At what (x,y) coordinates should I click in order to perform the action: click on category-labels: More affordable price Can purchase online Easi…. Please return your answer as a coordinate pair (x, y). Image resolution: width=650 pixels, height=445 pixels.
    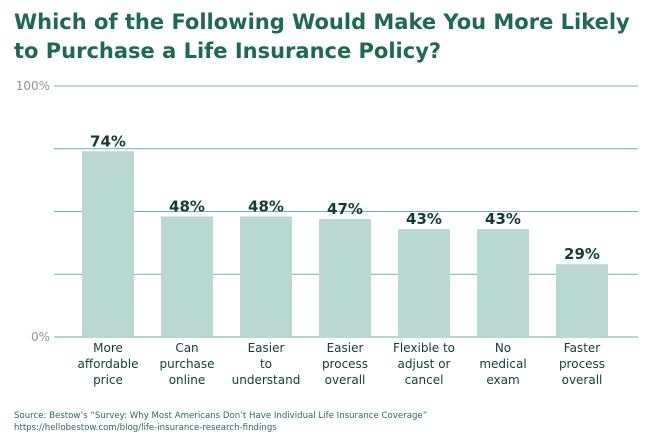
    Looking at the image, I should click on (342, 364).